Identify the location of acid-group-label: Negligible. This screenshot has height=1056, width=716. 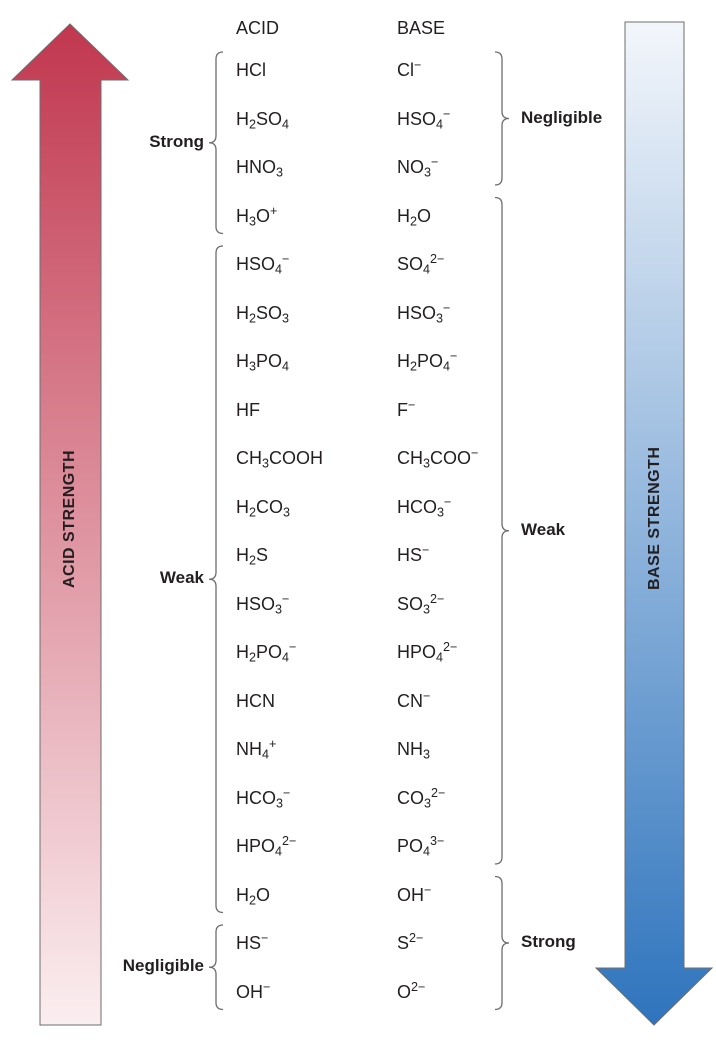
(163, 966).